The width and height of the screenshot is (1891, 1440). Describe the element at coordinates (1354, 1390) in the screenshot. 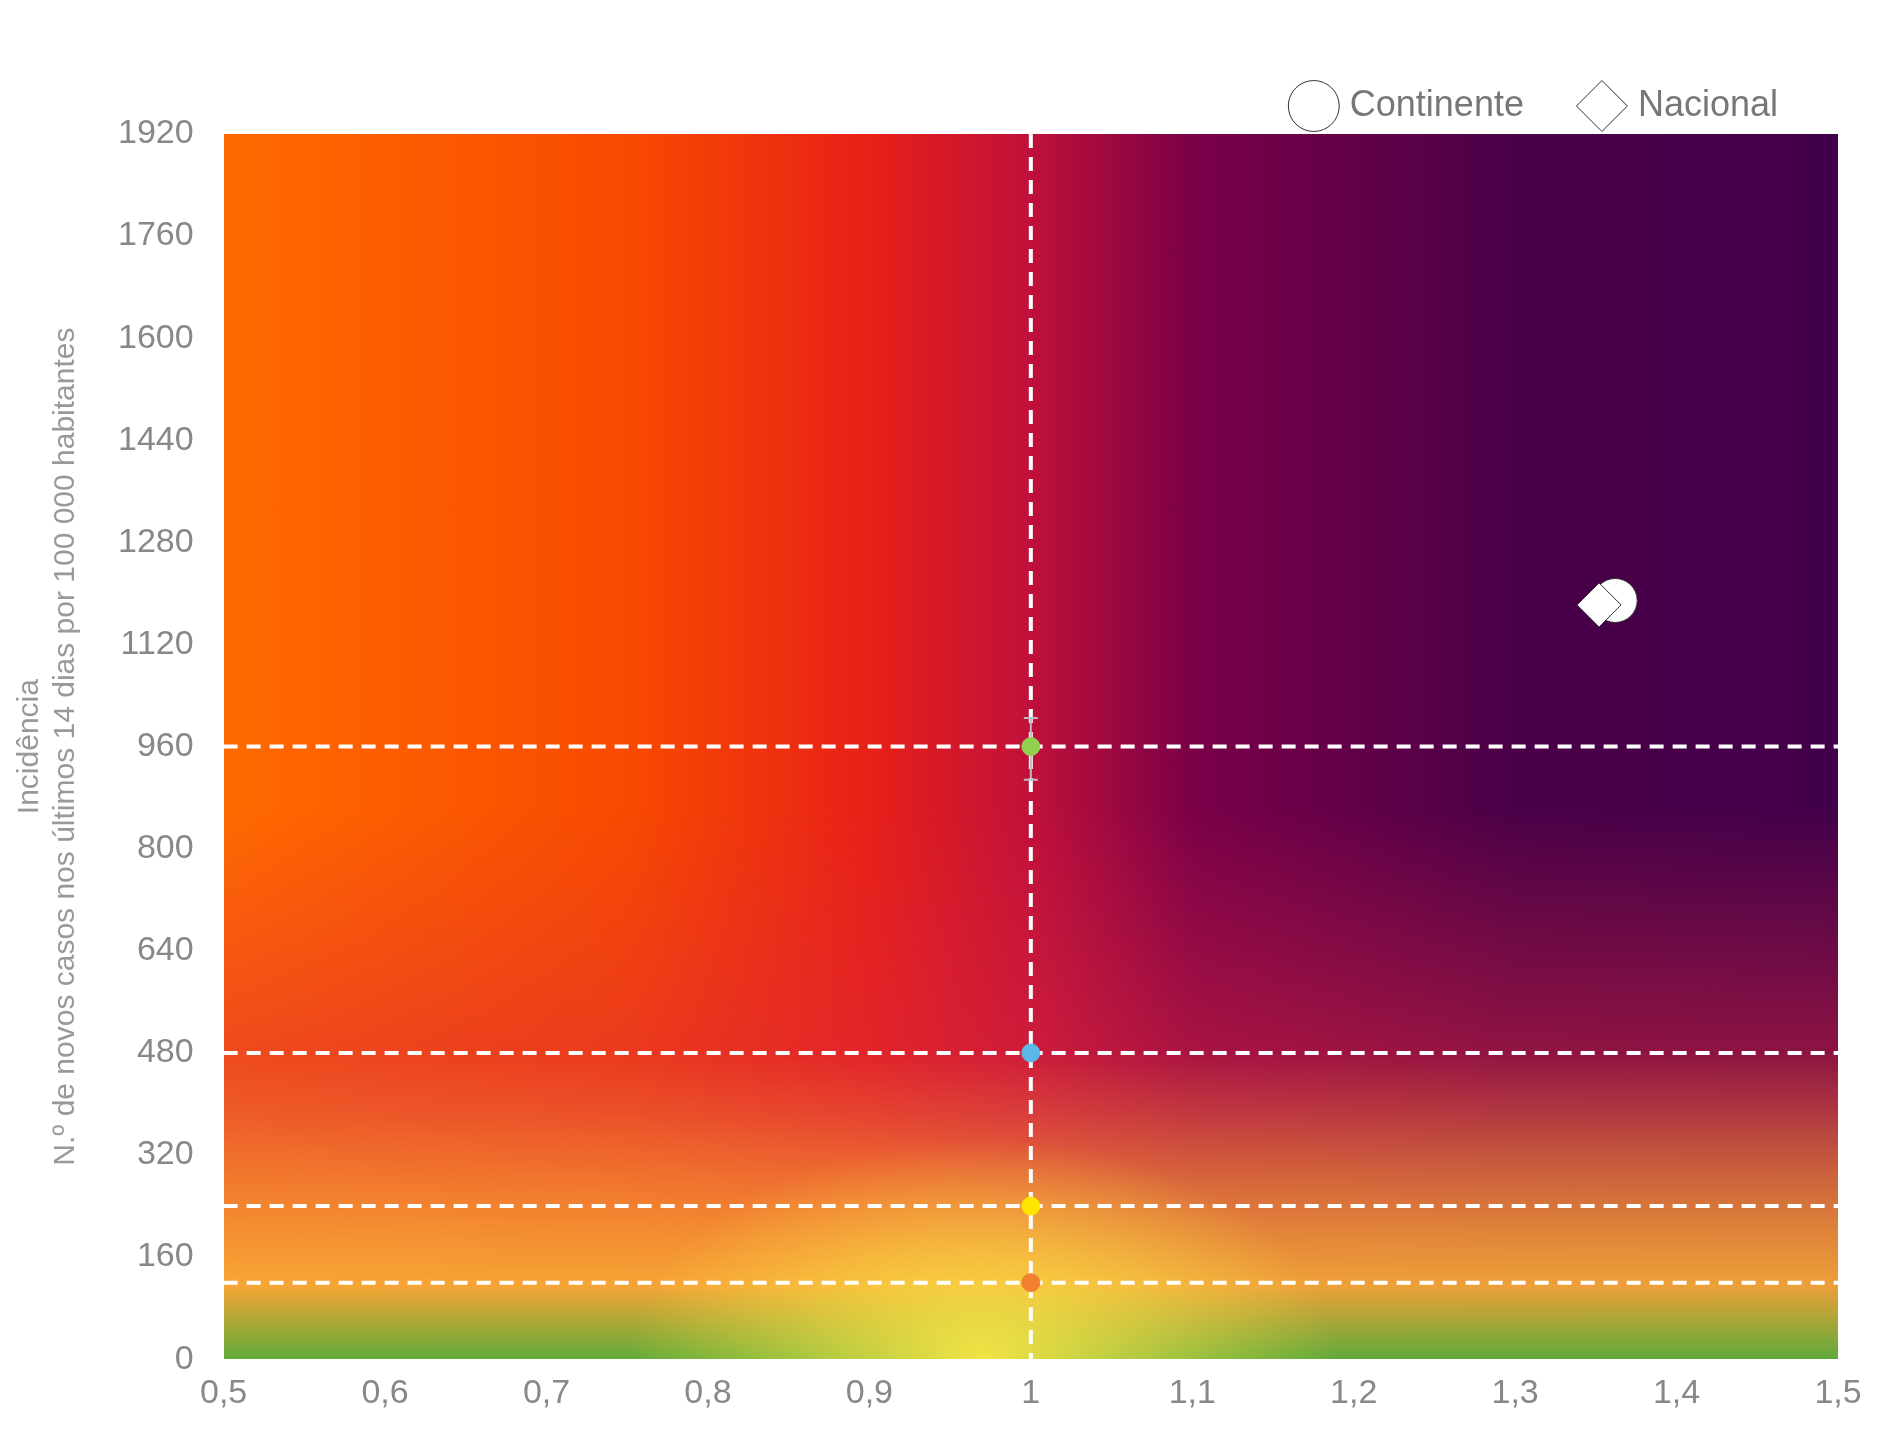

I see `x-tick-label: 1,2` at that location.